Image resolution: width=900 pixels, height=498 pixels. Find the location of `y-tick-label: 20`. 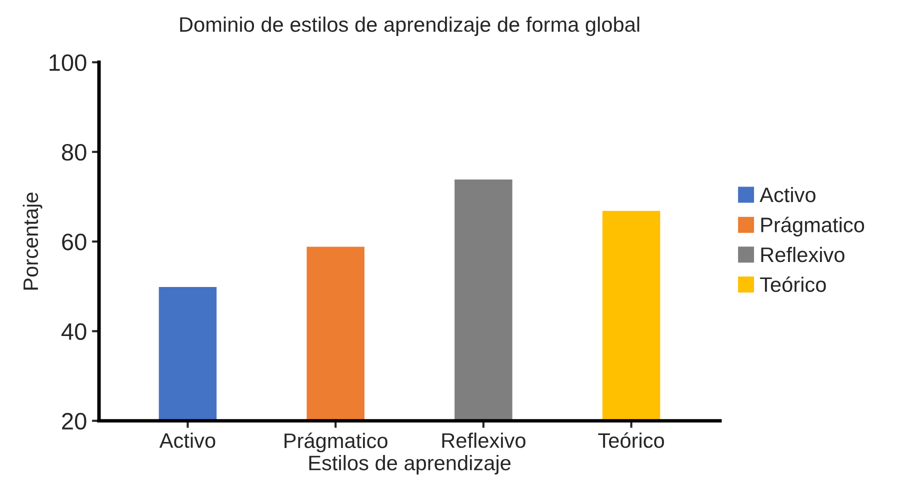

y-tick-label: 20 is located at coordinates (74, 421).